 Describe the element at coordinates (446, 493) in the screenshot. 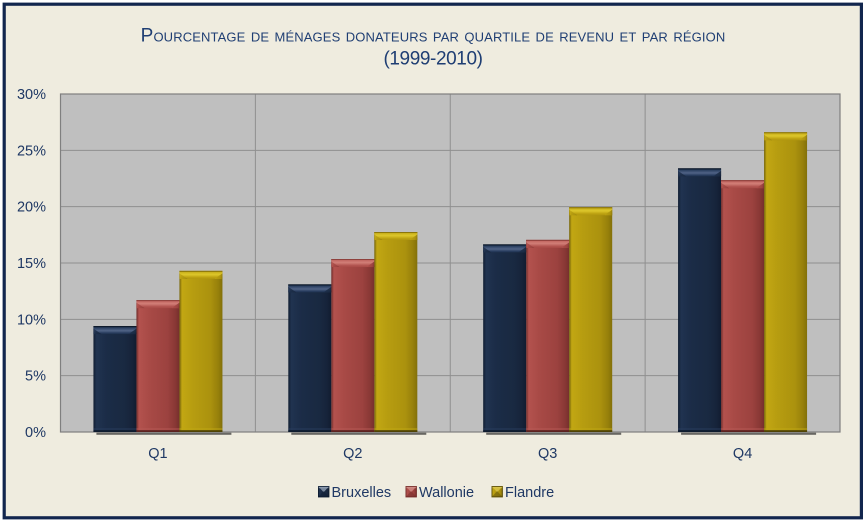

I see `svg-text: Wallonie` at that location.